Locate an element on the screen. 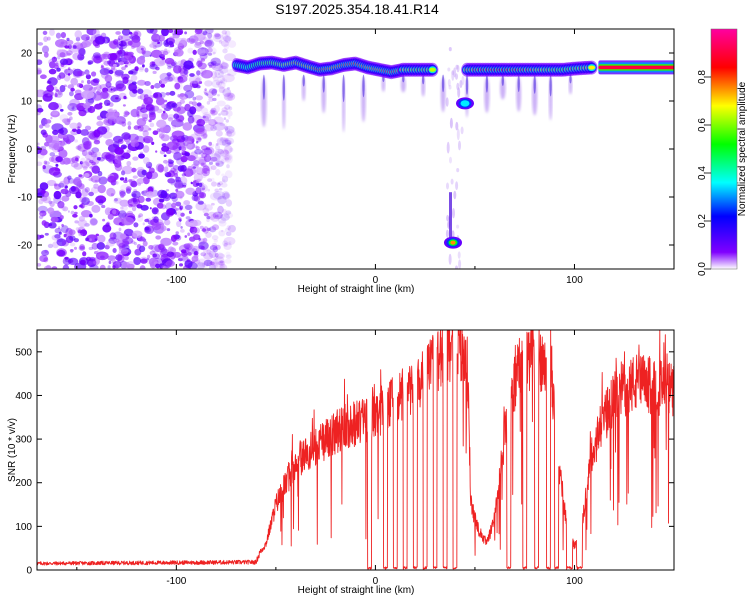 This screenshot has height=600, width=750. steady-tone-band is located at coordinates (636, 67).